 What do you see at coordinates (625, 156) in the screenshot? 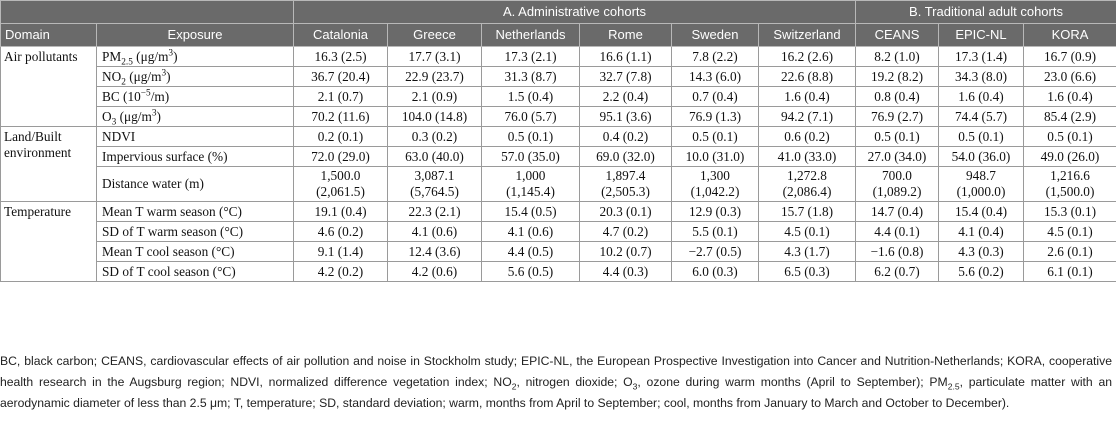
I see `cell-value: 69.0 (32.0)` at bounding box center [625, 156].